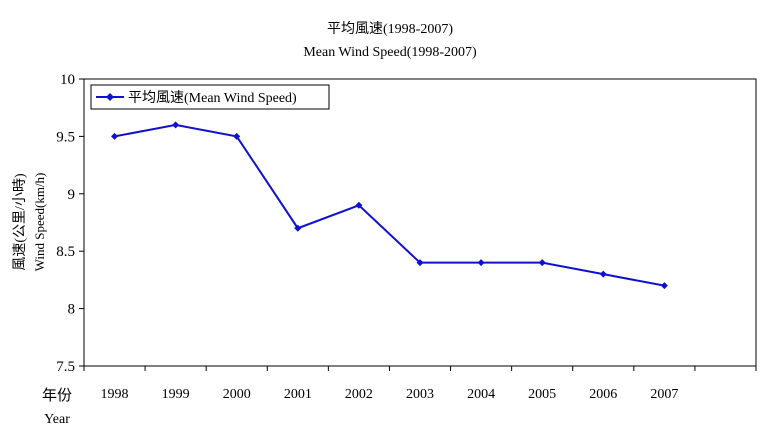  Describe the element at coordinates (39, 222) in the screenshot. I see `y-axis-title-en: Wind Speed(km/h)` at that location.